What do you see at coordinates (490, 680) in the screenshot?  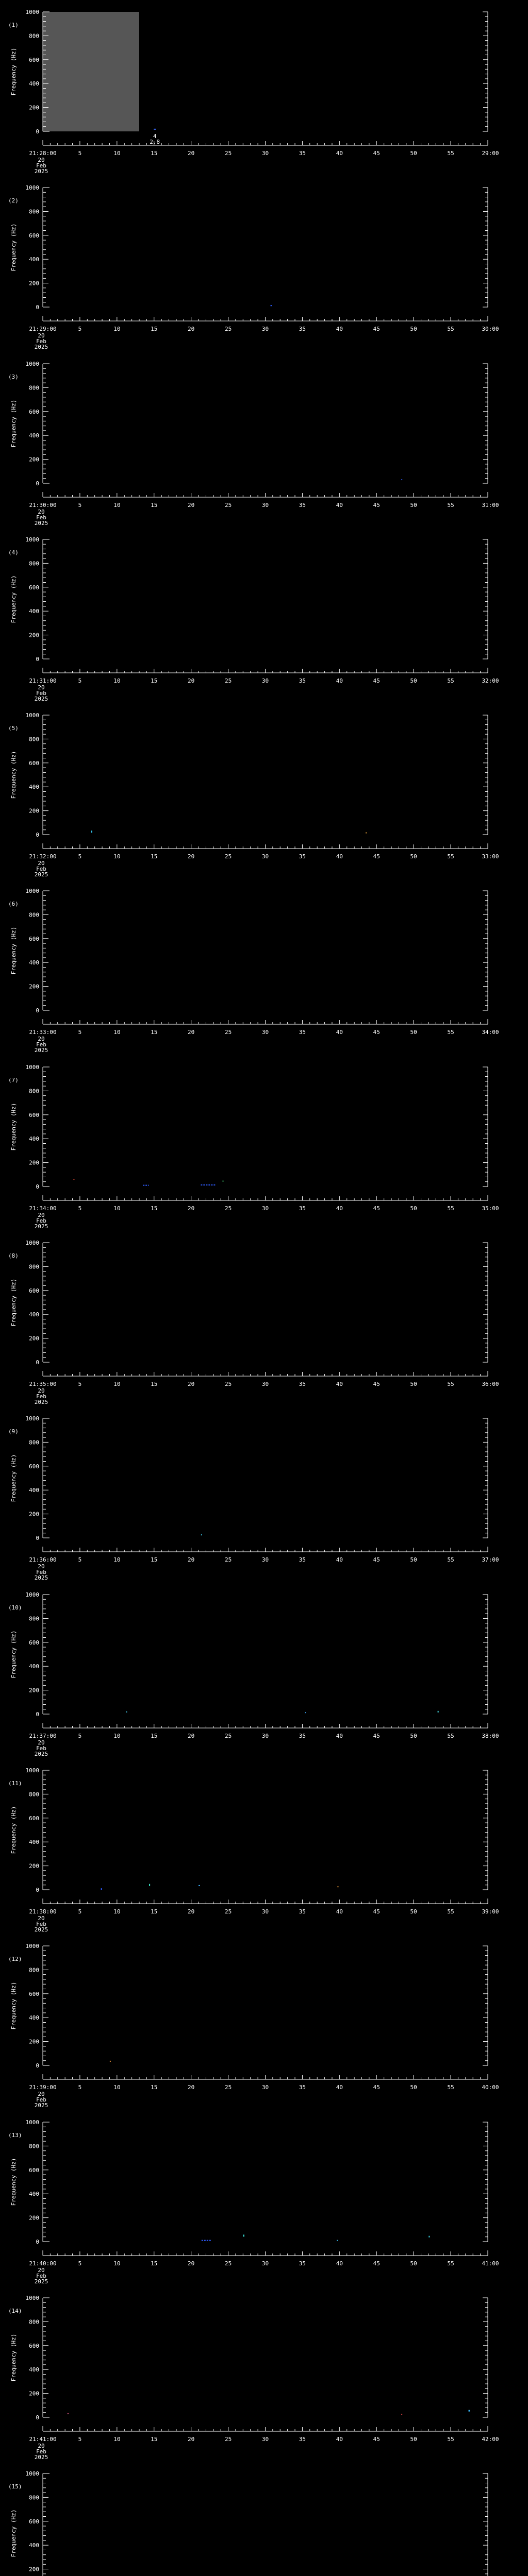 I see `x-end-time-label: 32:00` at bounding box center [490, 680].